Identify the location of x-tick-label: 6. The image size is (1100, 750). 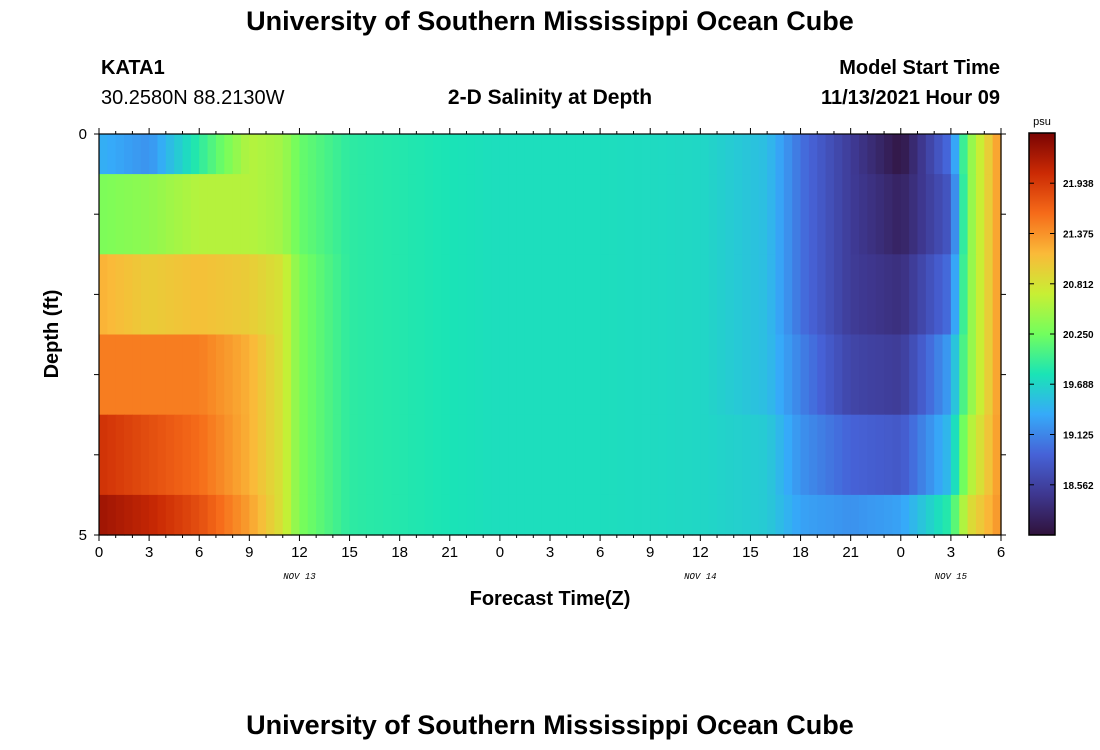
(600, 552).